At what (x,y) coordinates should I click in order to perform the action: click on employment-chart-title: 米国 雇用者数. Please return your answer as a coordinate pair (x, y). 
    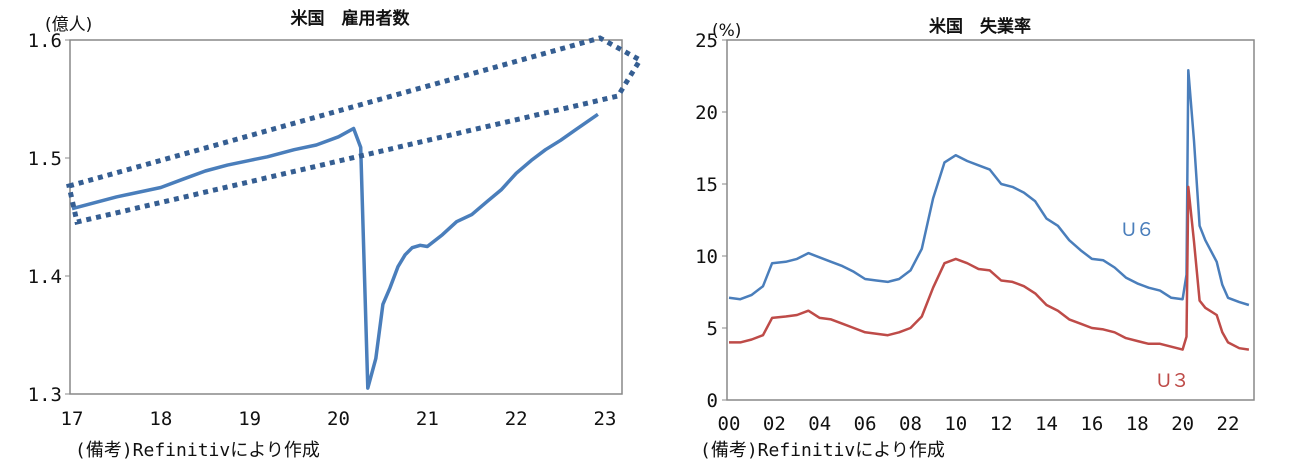
    Looking at the image, I should click on (351, 18).